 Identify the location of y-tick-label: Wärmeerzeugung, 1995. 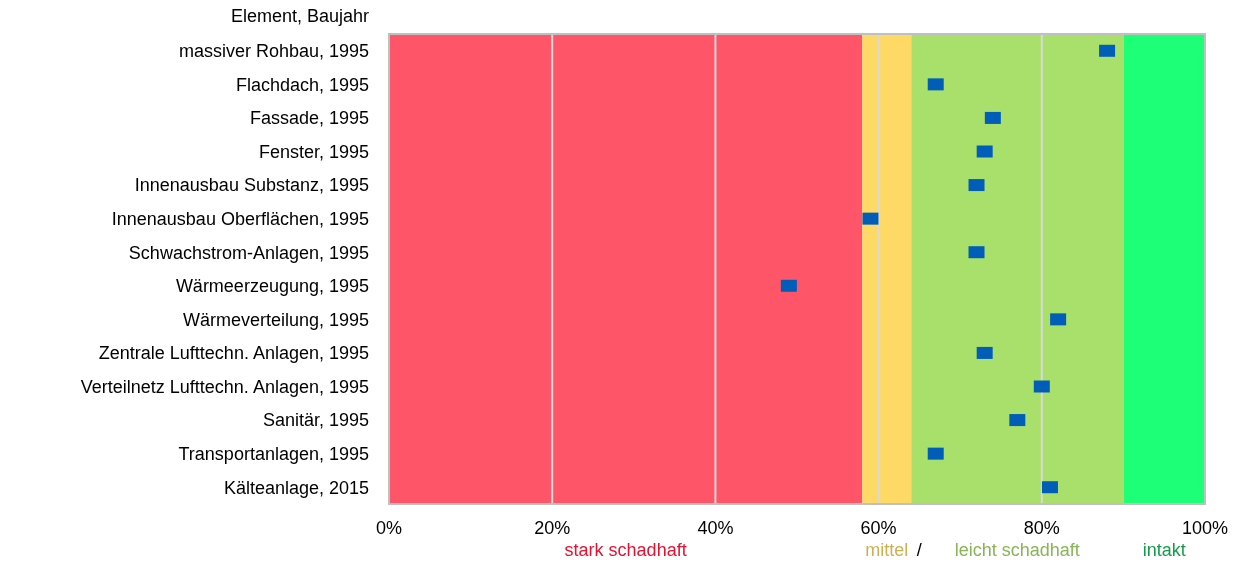
(272, 286).